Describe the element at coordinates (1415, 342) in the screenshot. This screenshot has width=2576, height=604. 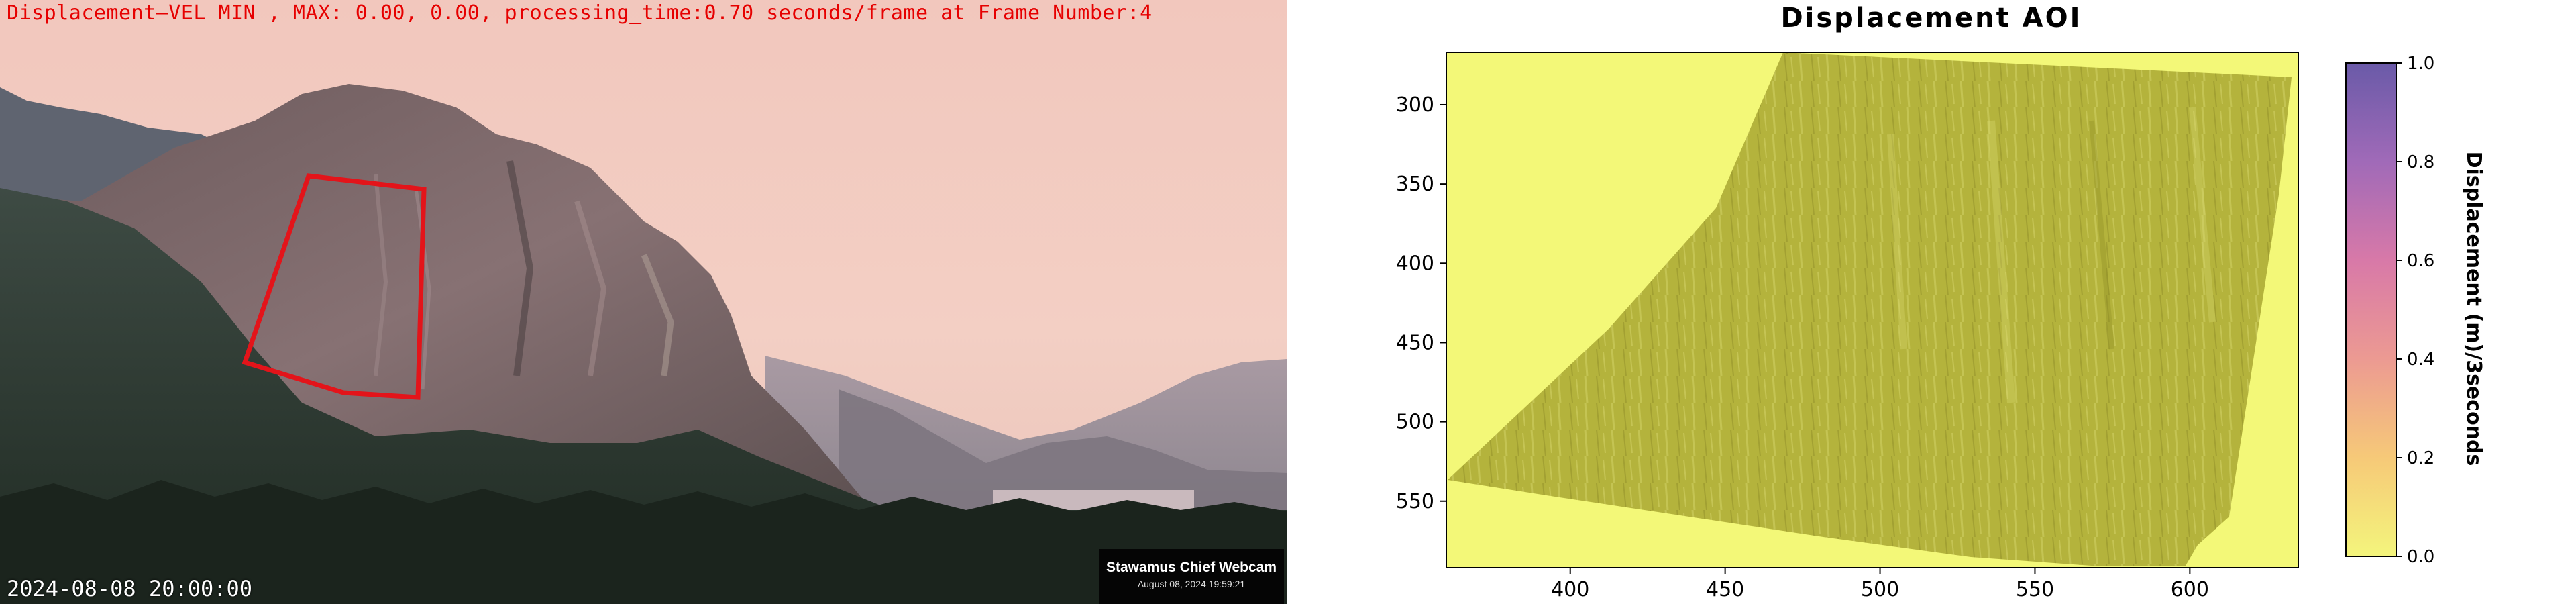
I see `y-tick-label: 450` at that location.